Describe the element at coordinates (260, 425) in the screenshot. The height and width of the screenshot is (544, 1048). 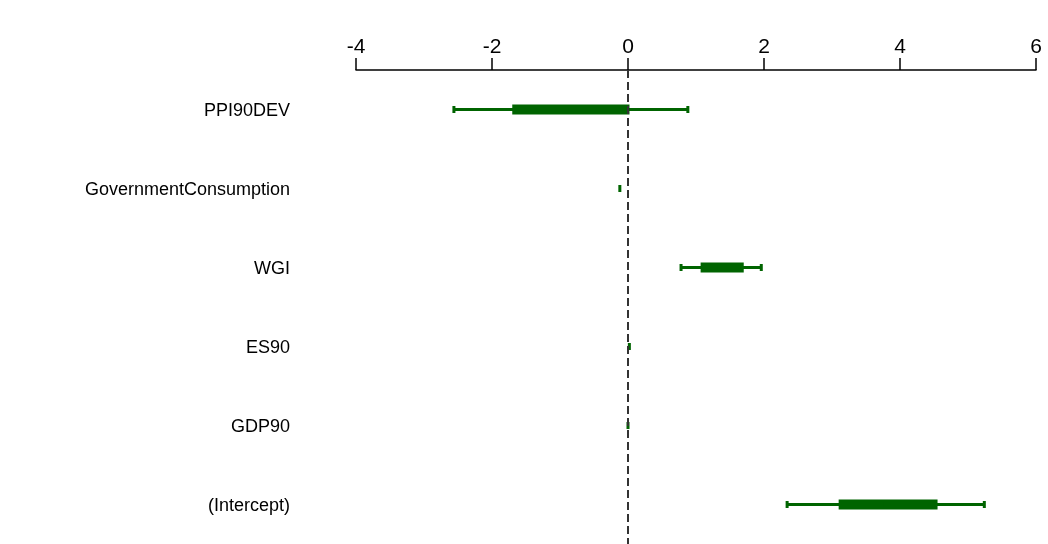
I see `y-tick-label: GDP90` at that location.